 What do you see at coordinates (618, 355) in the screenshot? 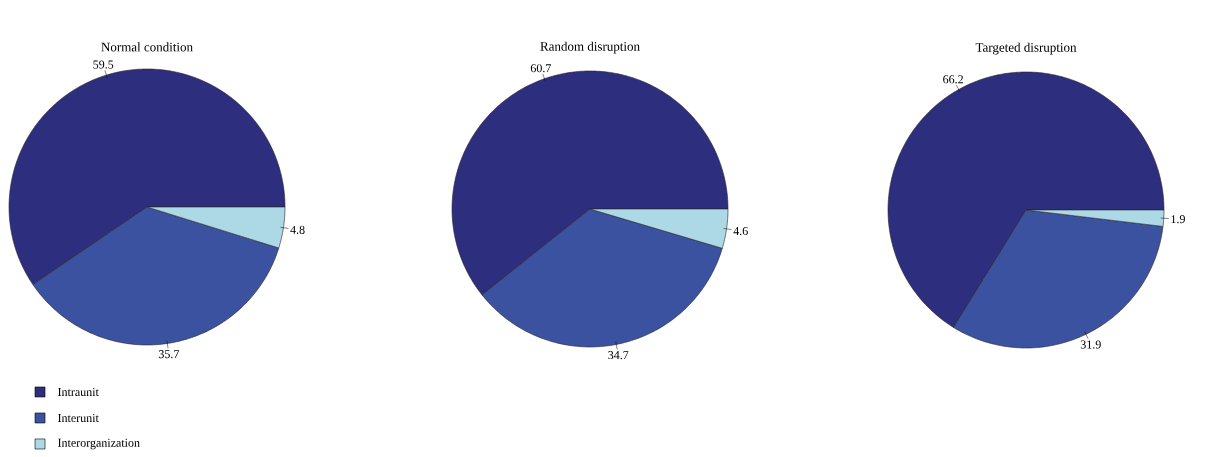
I see `data-label: 34.7` at bounding box center [618, 355].